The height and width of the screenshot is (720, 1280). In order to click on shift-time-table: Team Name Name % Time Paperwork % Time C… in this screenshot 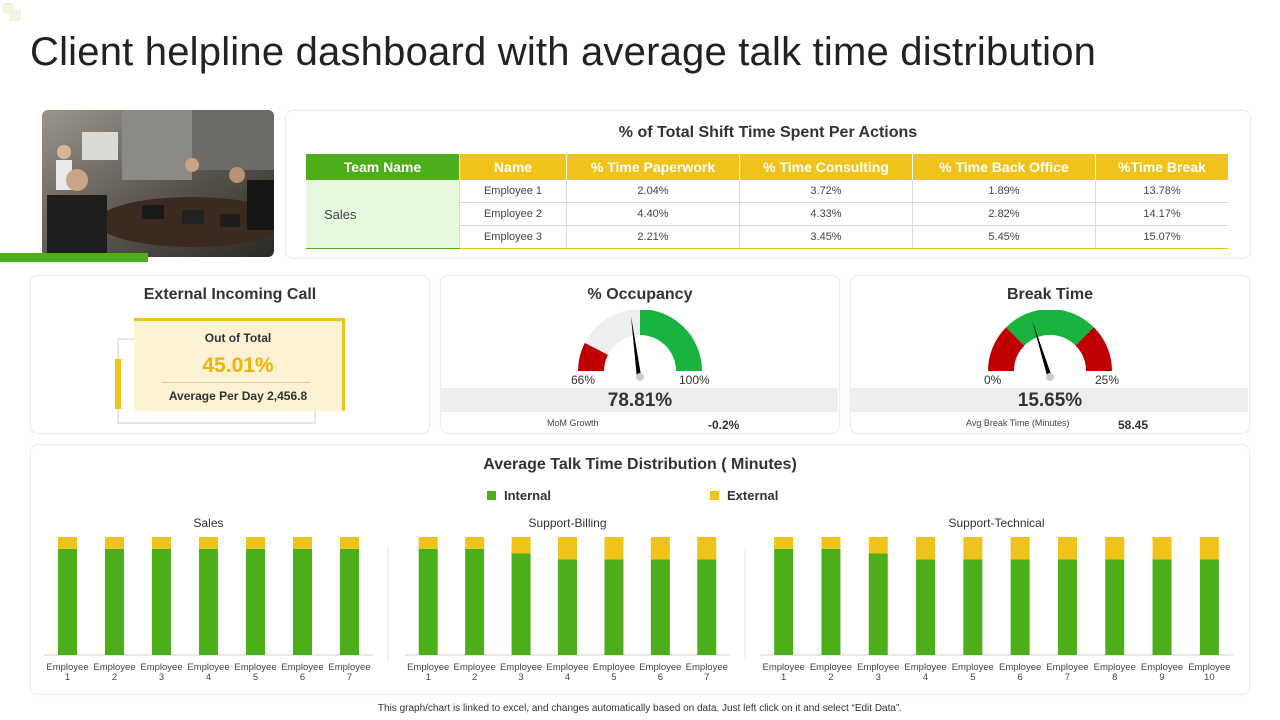, I will do `click(767, 201)`.